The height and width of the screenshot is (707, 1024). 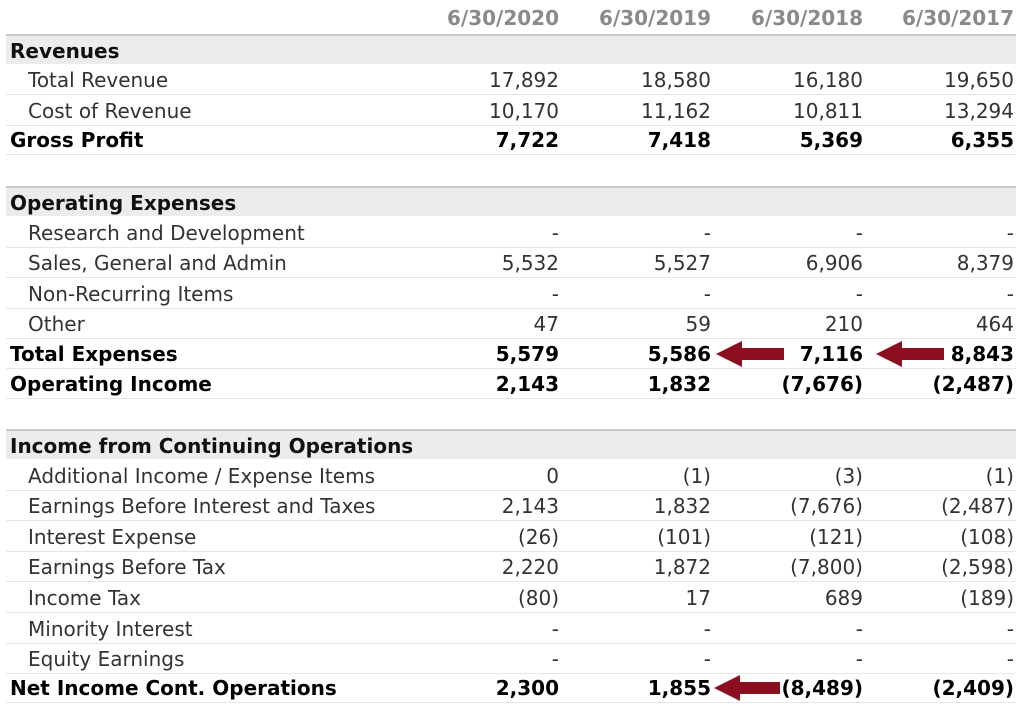 I want to click on cell-2017: 6,355, so click(x=982, y=140).